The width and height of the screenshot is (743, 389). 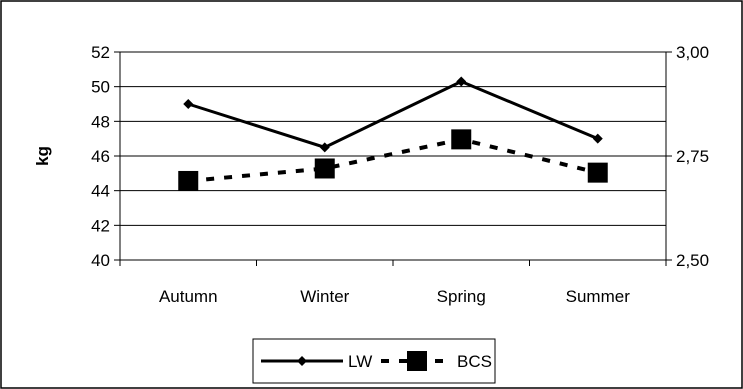 I want to click on x-tick-label: Autumn, so click(x=188, y=296).